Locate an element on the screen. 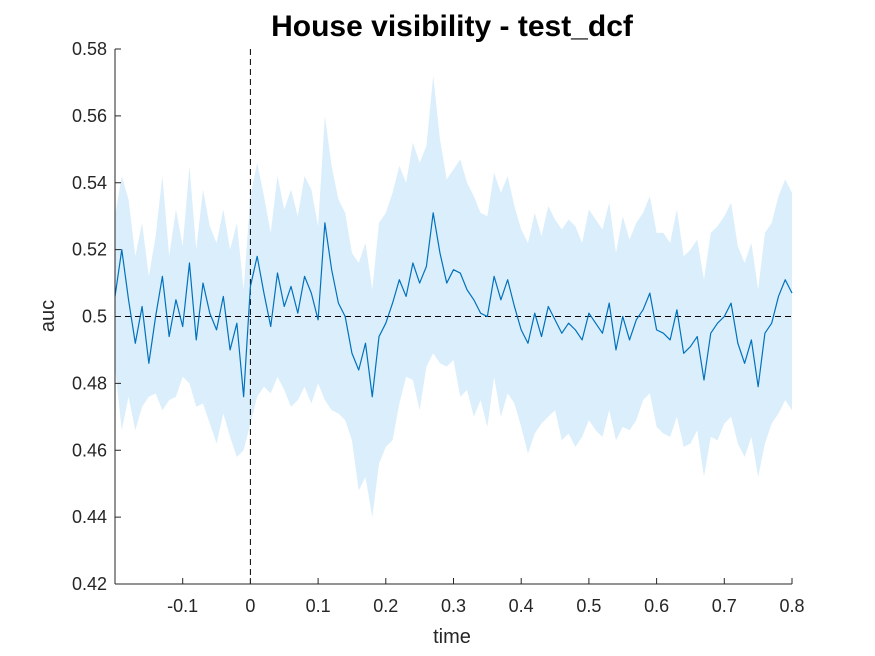 The height and width of the screenshot is (656, 875). y-tick-label: 0.56 is located at coordinates (89, 116).